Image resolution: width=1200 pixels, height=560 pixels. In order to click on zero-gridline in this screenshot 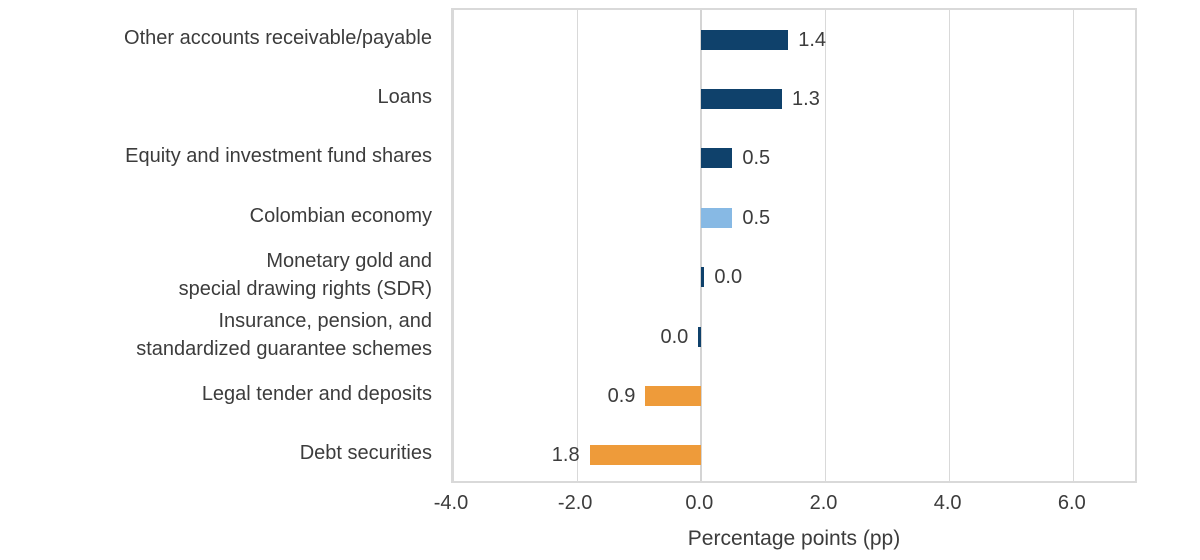, I will do `click(701, 245)`.